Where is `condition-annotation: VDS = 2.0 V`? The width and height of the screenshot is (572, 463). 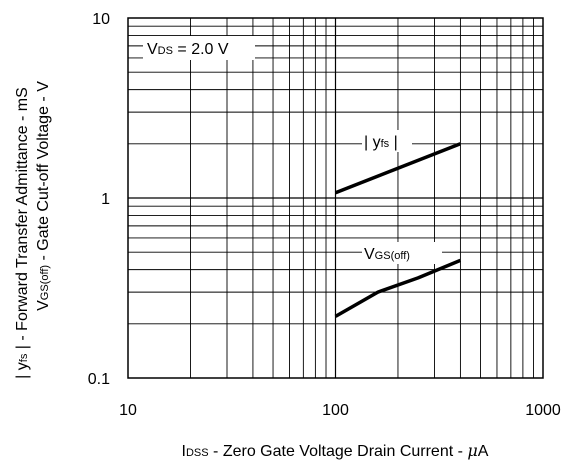 condition-annotation: VDS = 2.0 V is located at coordinates (199, 48).